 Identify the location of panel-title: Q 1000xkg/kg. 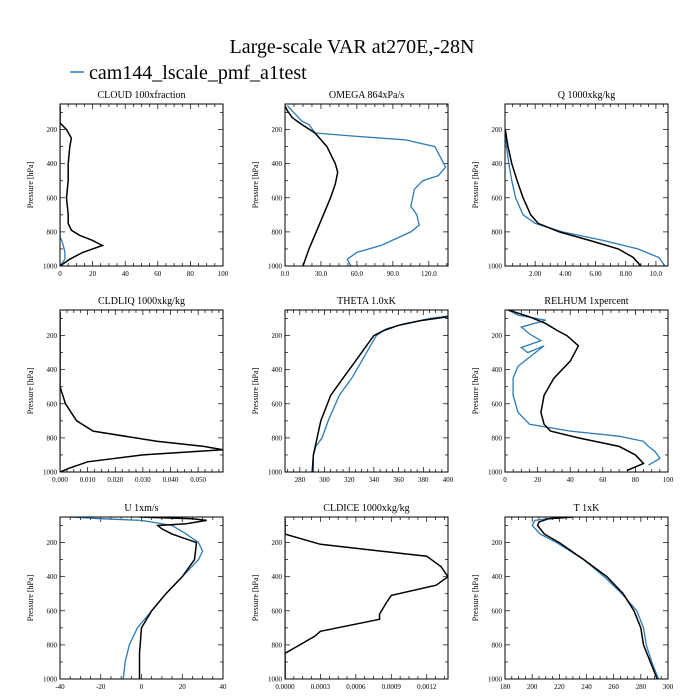
(587, 95).